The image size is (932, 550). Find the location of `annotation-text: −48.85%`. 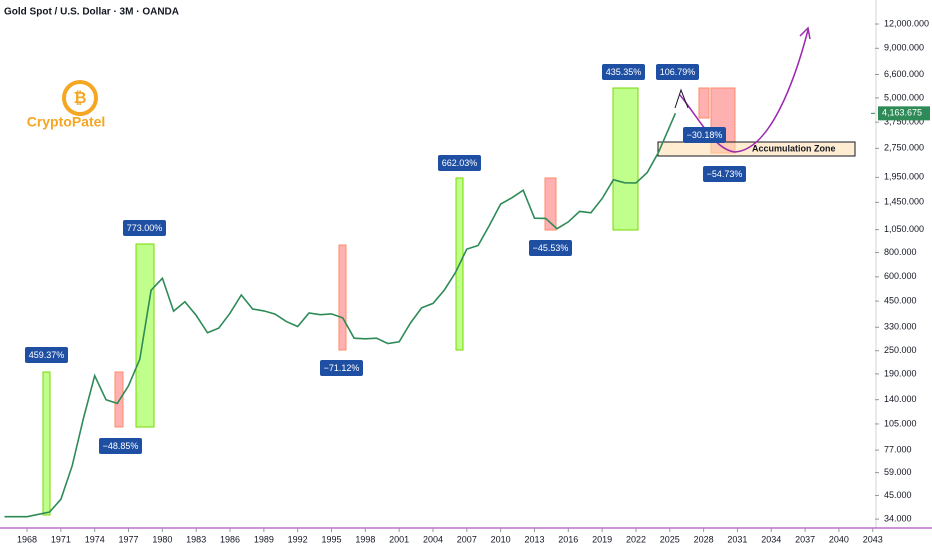

annotation-text: −48.85% is located at coordinates (121, 446).